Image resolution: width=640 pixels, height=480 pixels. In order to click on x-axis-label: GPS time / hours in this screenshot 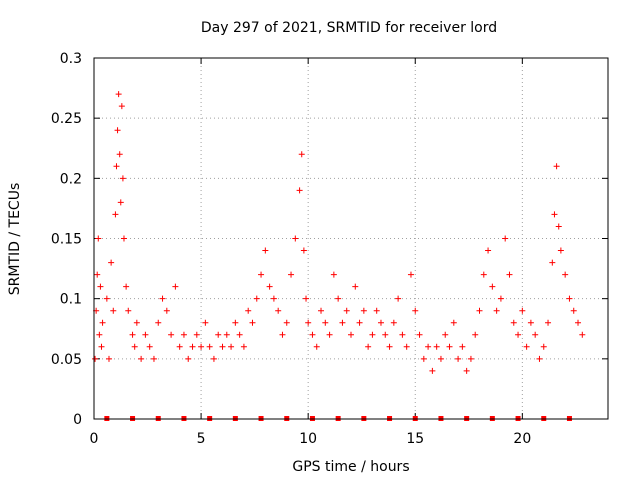, I will do `click(350, 467)`.